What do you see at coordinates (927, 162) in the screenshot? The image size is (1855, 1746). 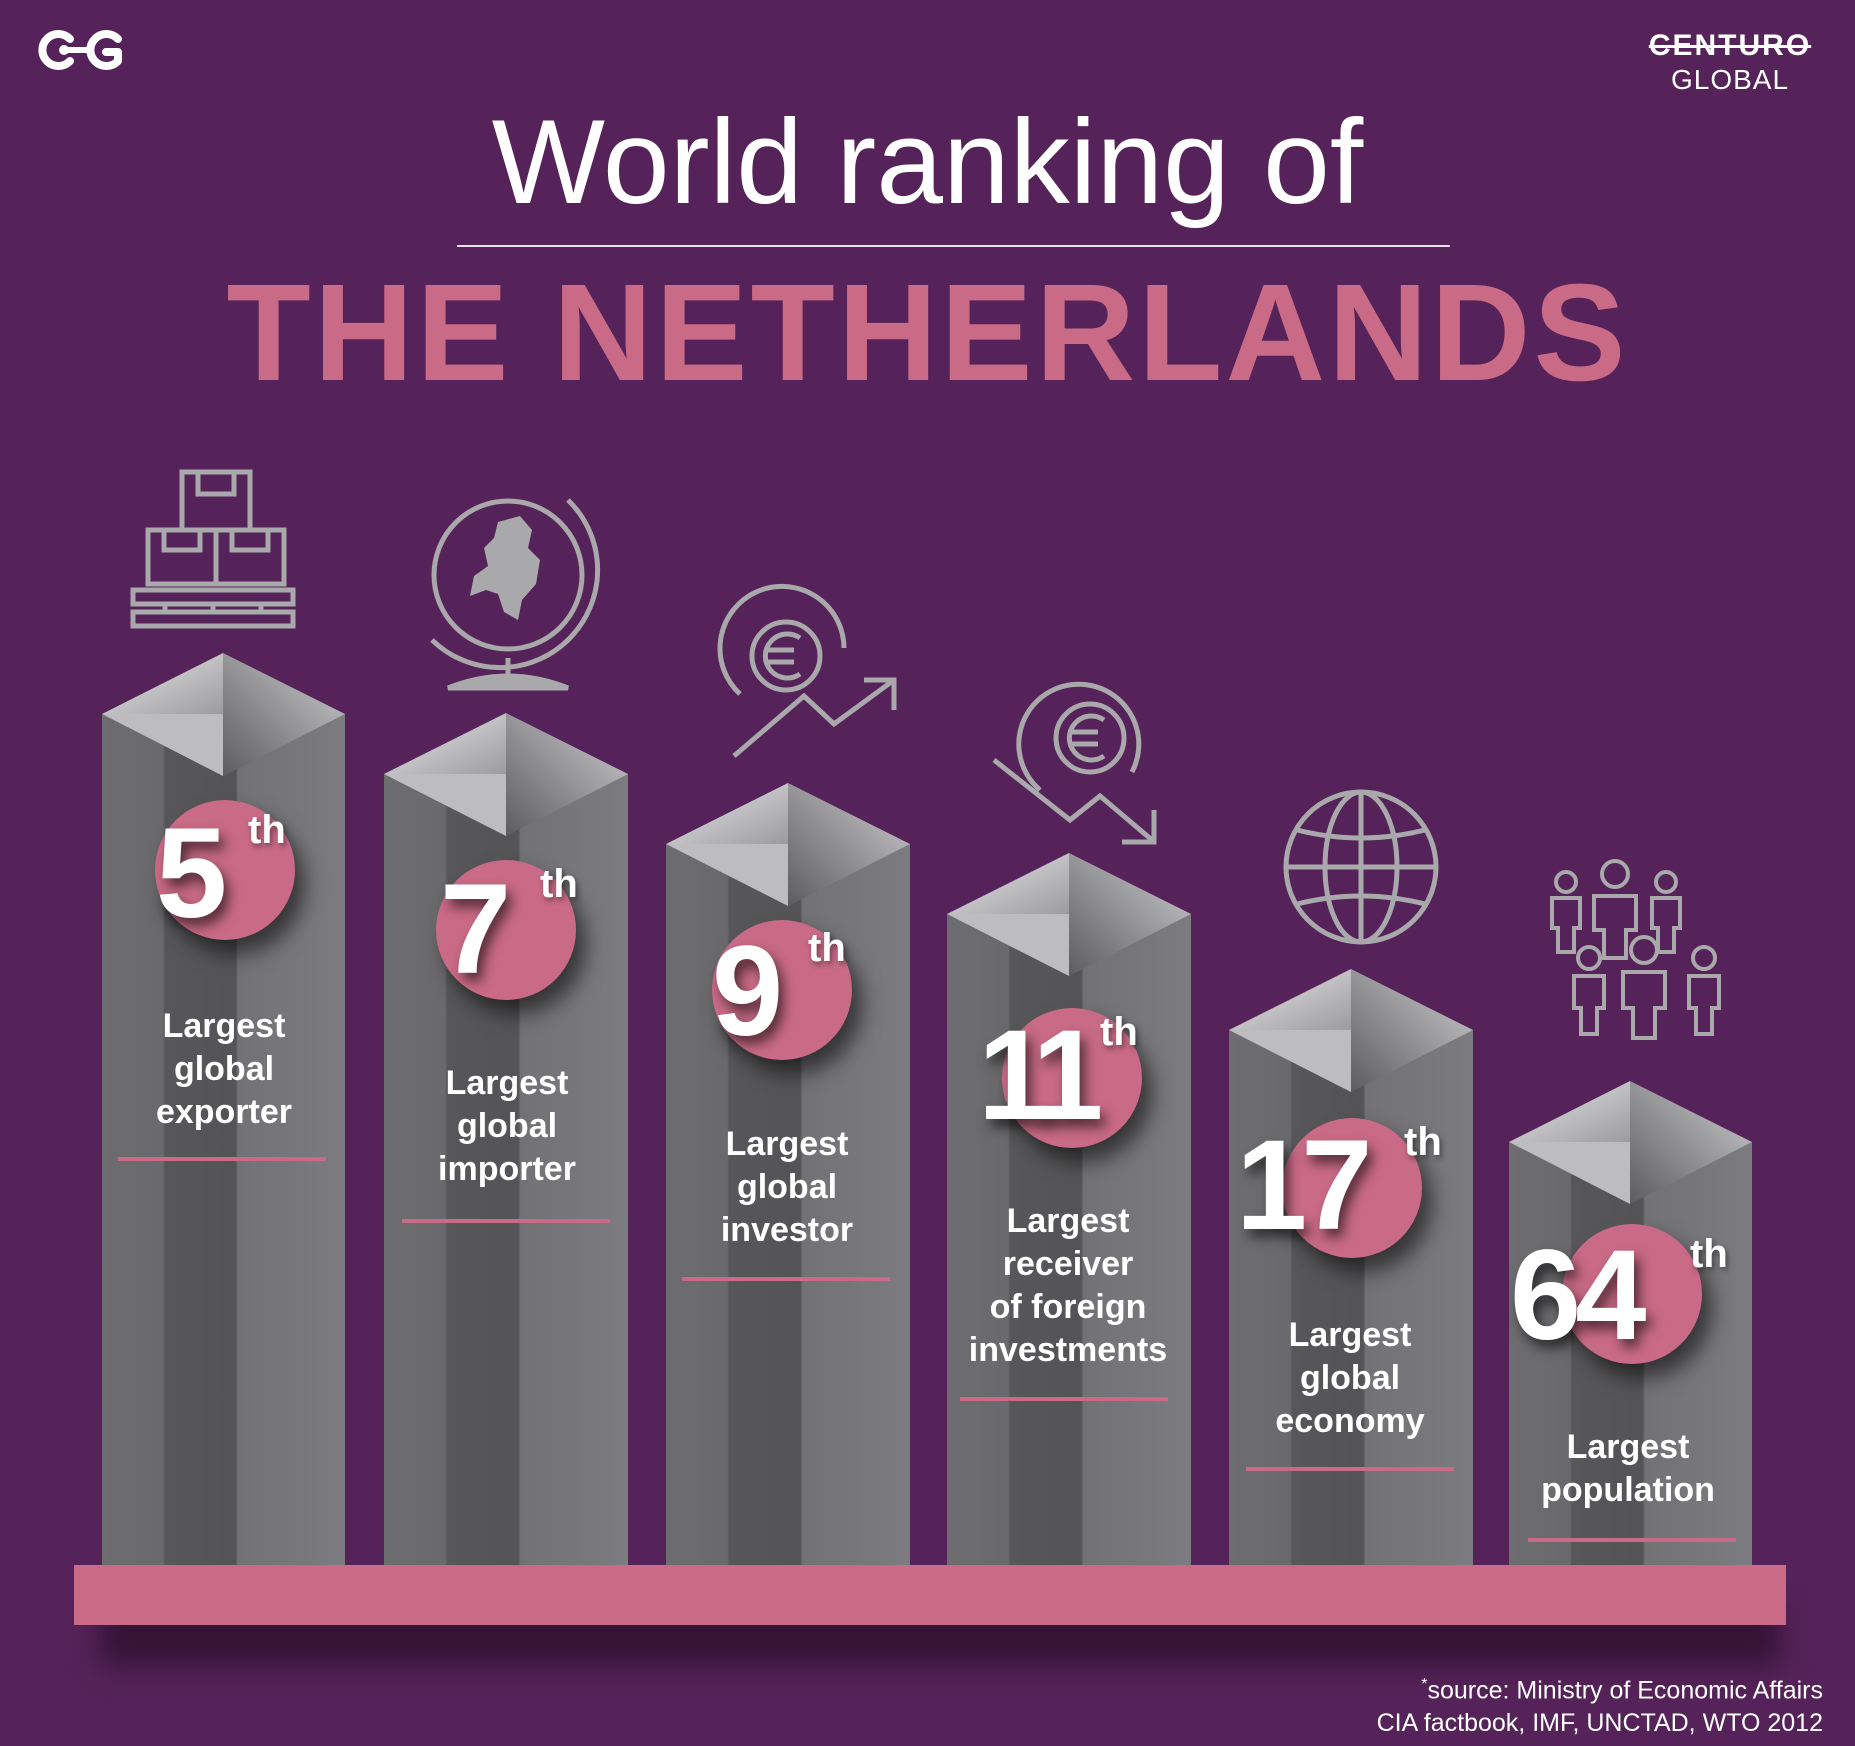 I see `title-line-1: World ranking of` at bounding box center [927, 162].